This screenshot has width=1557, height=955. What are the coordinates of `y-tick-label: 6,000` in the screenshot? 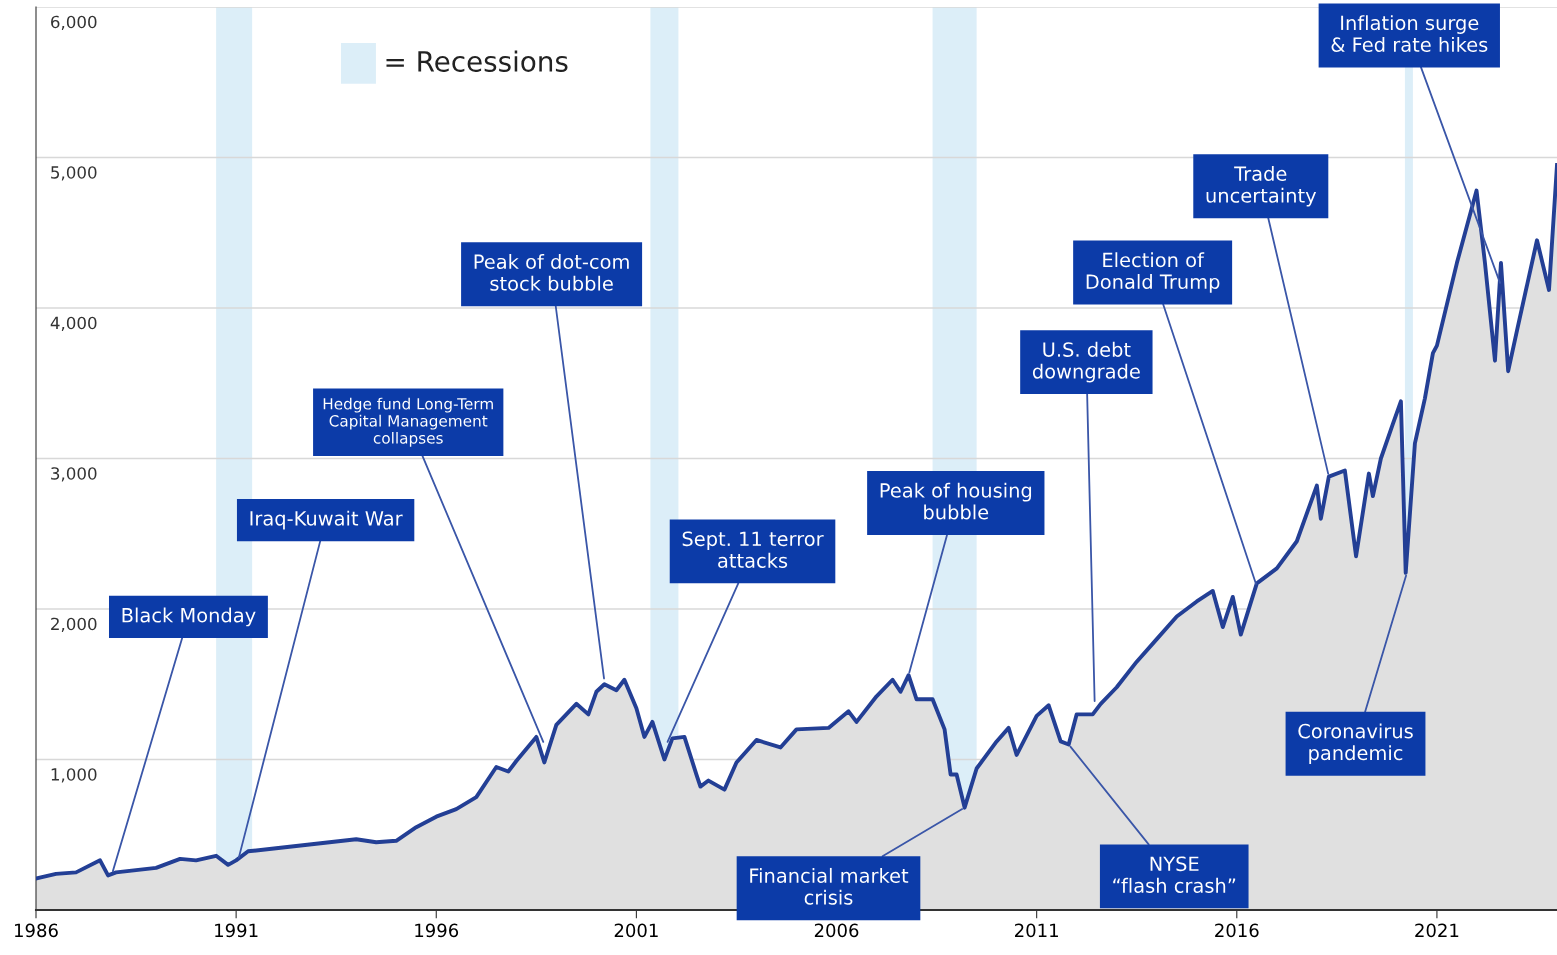 It's located at (74, 22).